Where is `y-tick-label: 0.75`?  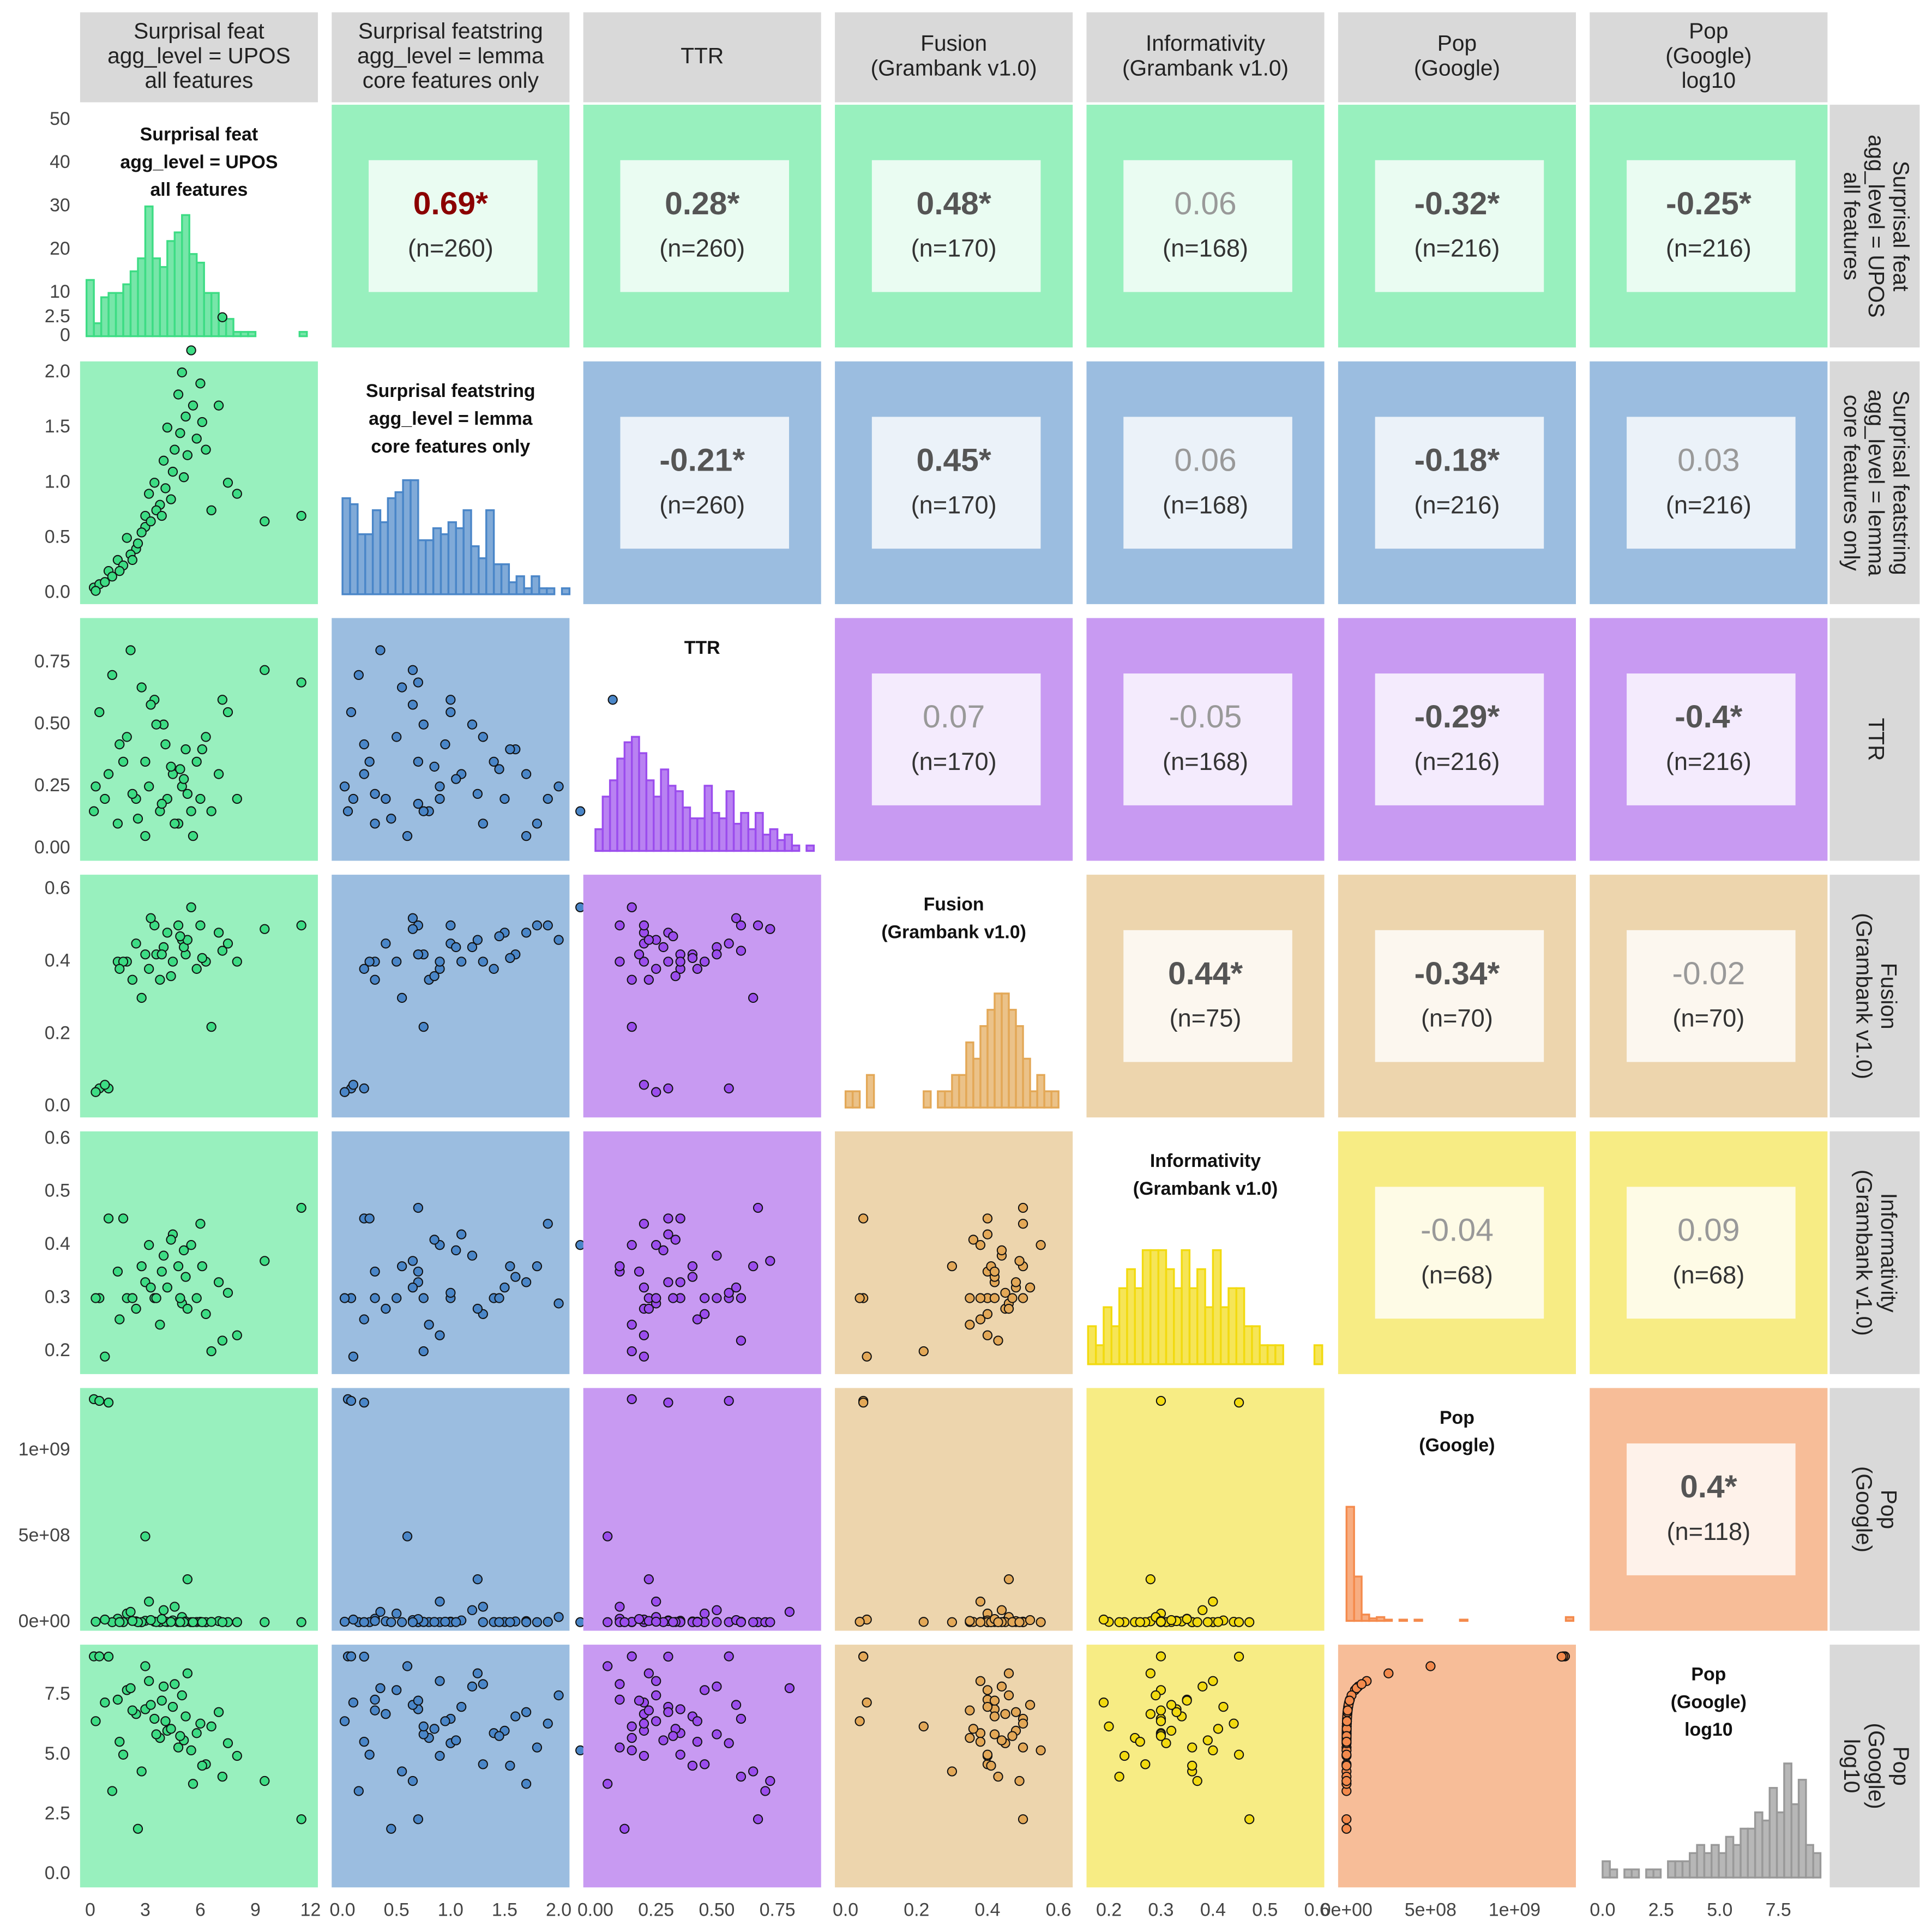
y-tick-label: 0.75 is located at coordinates (52, 661).